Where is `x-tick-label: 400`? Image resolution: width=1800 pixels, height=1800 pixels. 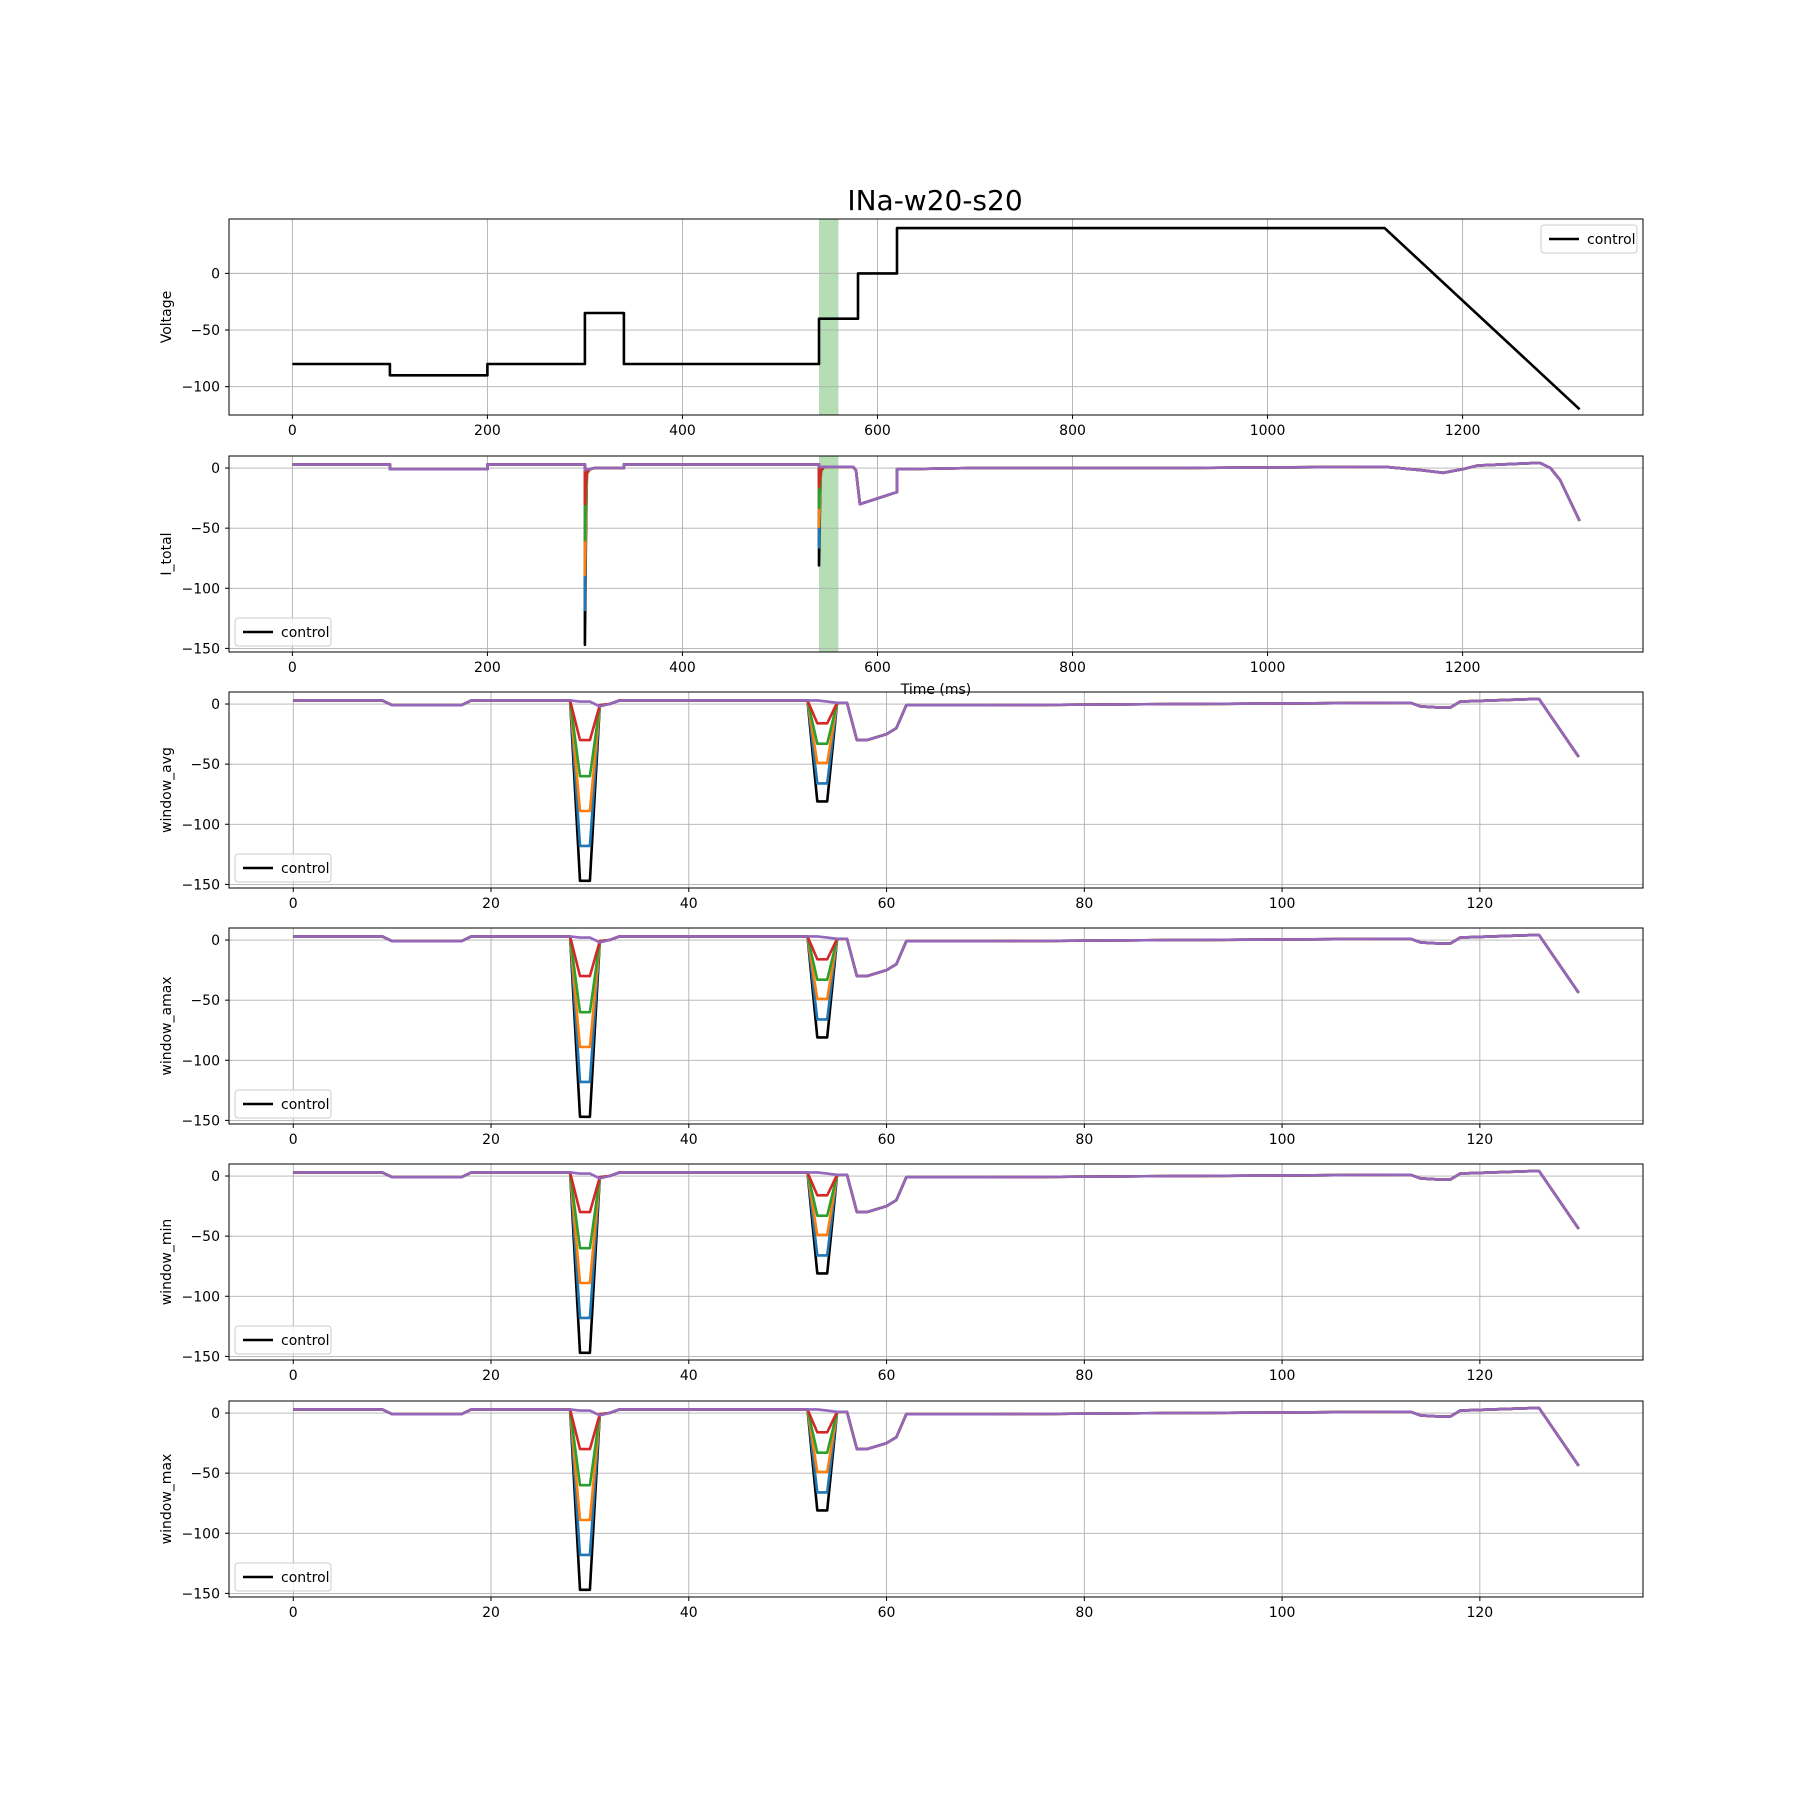 x-tick-label: 400 is located at coordinates (682, 431).